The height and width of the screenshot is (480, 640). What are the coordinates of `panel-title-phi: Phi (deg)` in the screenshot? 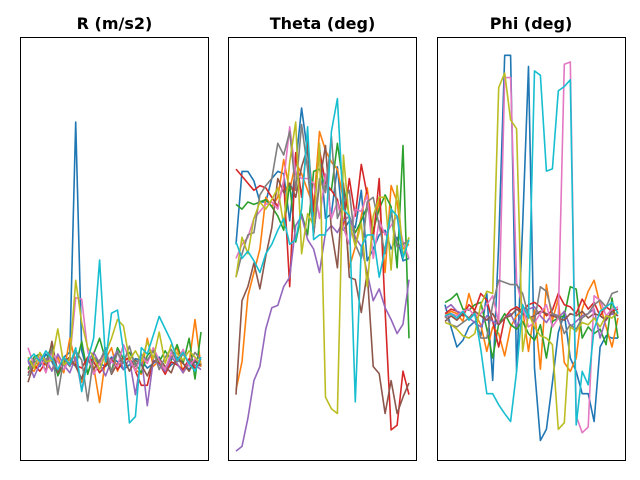 It's located at (531, 23).